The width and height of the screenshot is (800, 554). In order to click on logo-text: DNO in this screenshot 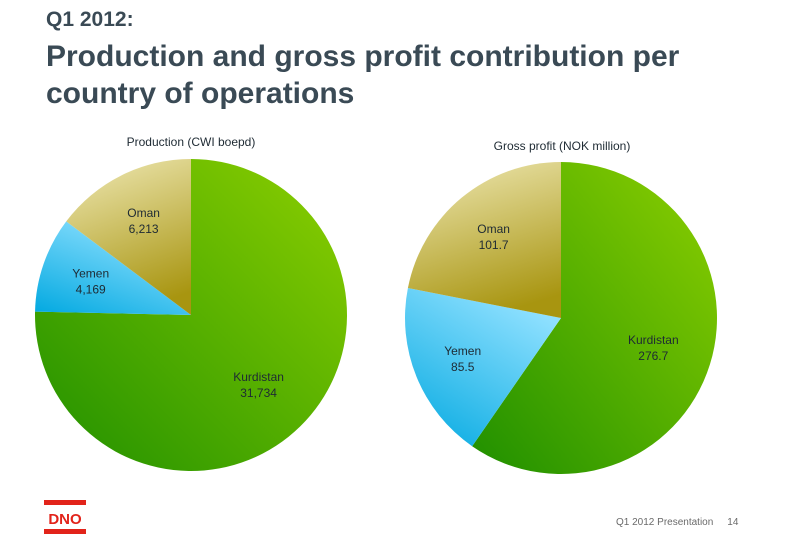, I will do `click(65, 519)`.